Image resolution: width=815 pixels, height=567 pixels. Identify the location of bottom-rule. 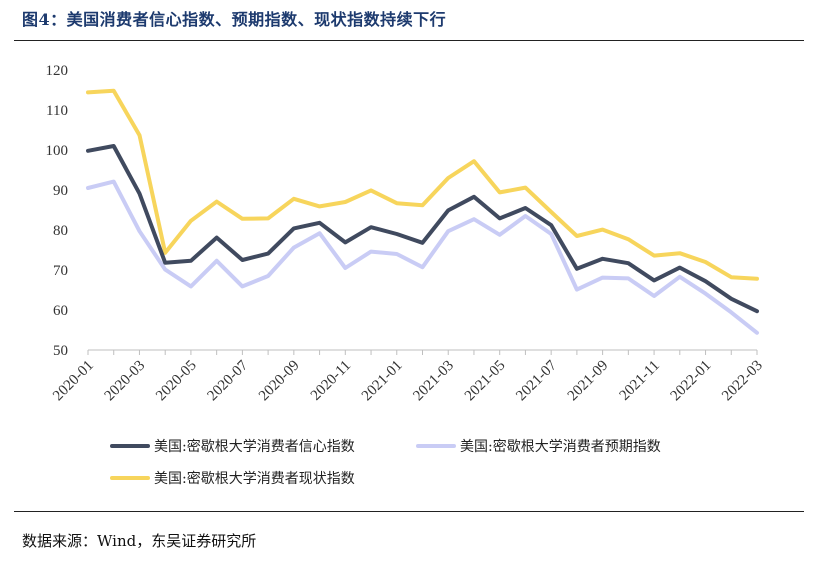
(409, 511).